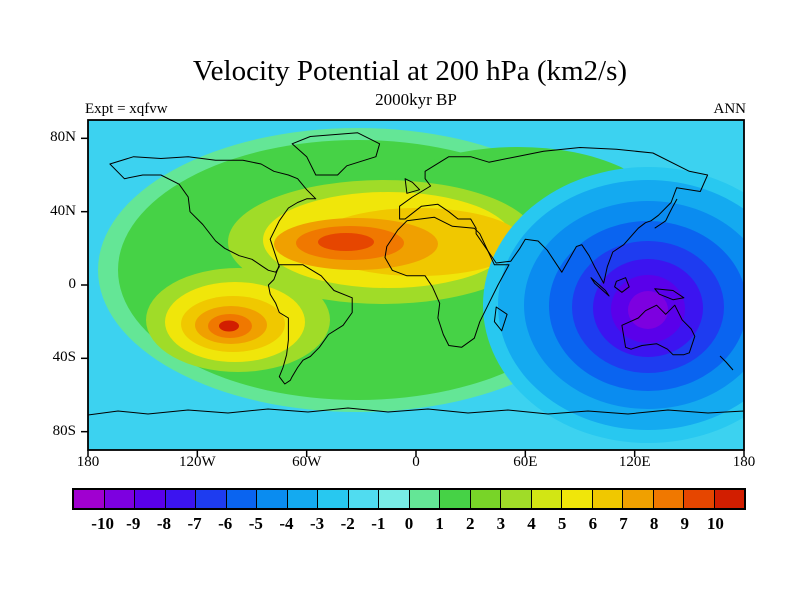 This screenshot has width=800, height=600. Describe the element at coordinates (412, 186) in the screenshot. I see `coast-uk` at that location.